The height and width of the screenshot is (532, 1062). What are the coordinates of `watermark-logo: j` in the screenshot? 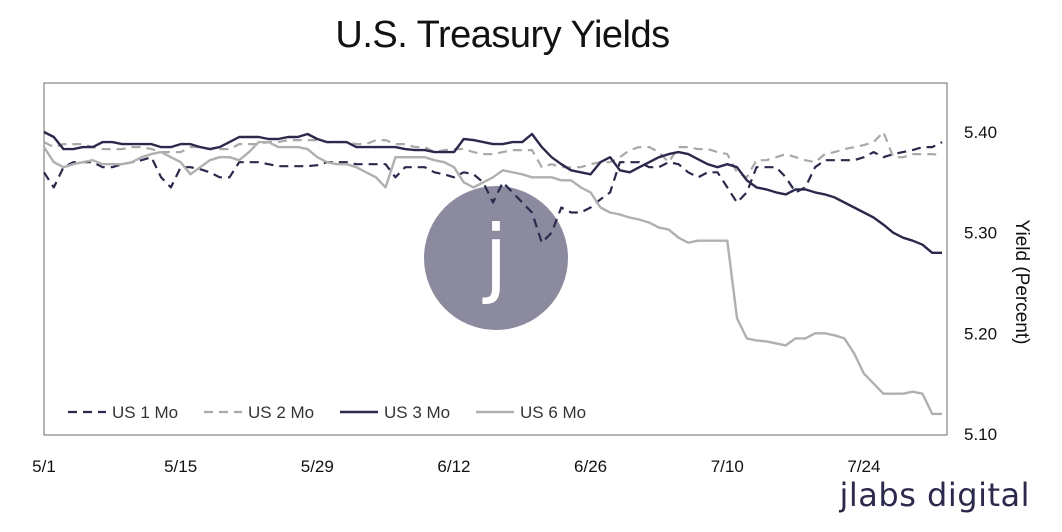 It's located at (496, 258).